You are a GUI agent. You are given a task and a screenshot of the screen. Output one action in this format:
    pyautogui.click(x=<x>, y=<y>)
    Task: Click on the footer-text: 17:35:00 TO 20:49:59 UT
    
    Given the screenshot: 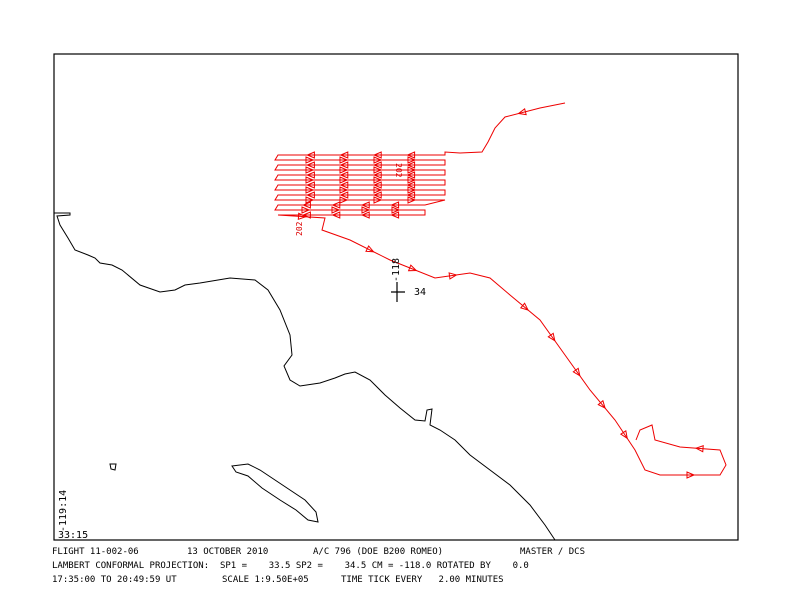 What is the action you would take?
    pyautogui.click(x=114, y=580)
    